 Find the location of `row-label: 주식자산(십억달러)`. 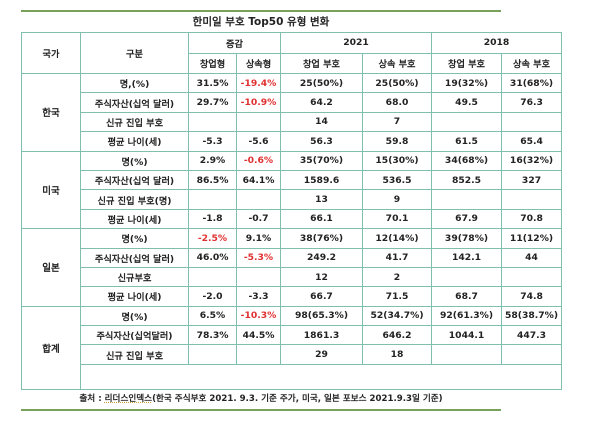

row-label: 주식자산(십억달러) is located at coordinates (134, 335).